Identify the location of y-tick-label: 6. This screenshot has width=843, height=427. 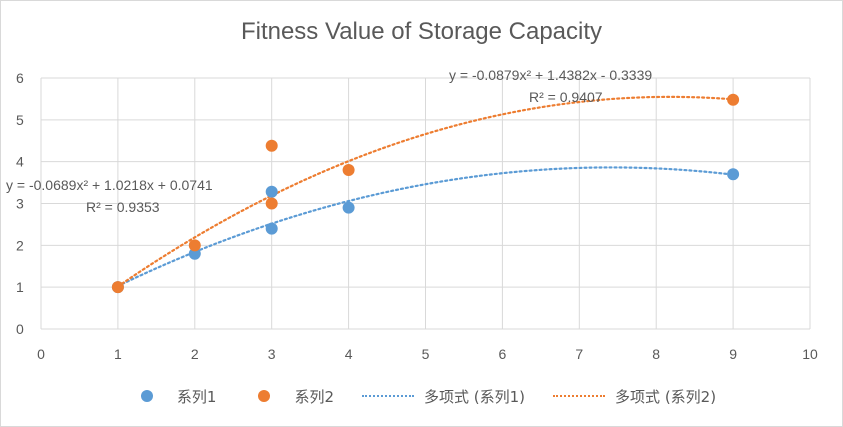
(20, 78).